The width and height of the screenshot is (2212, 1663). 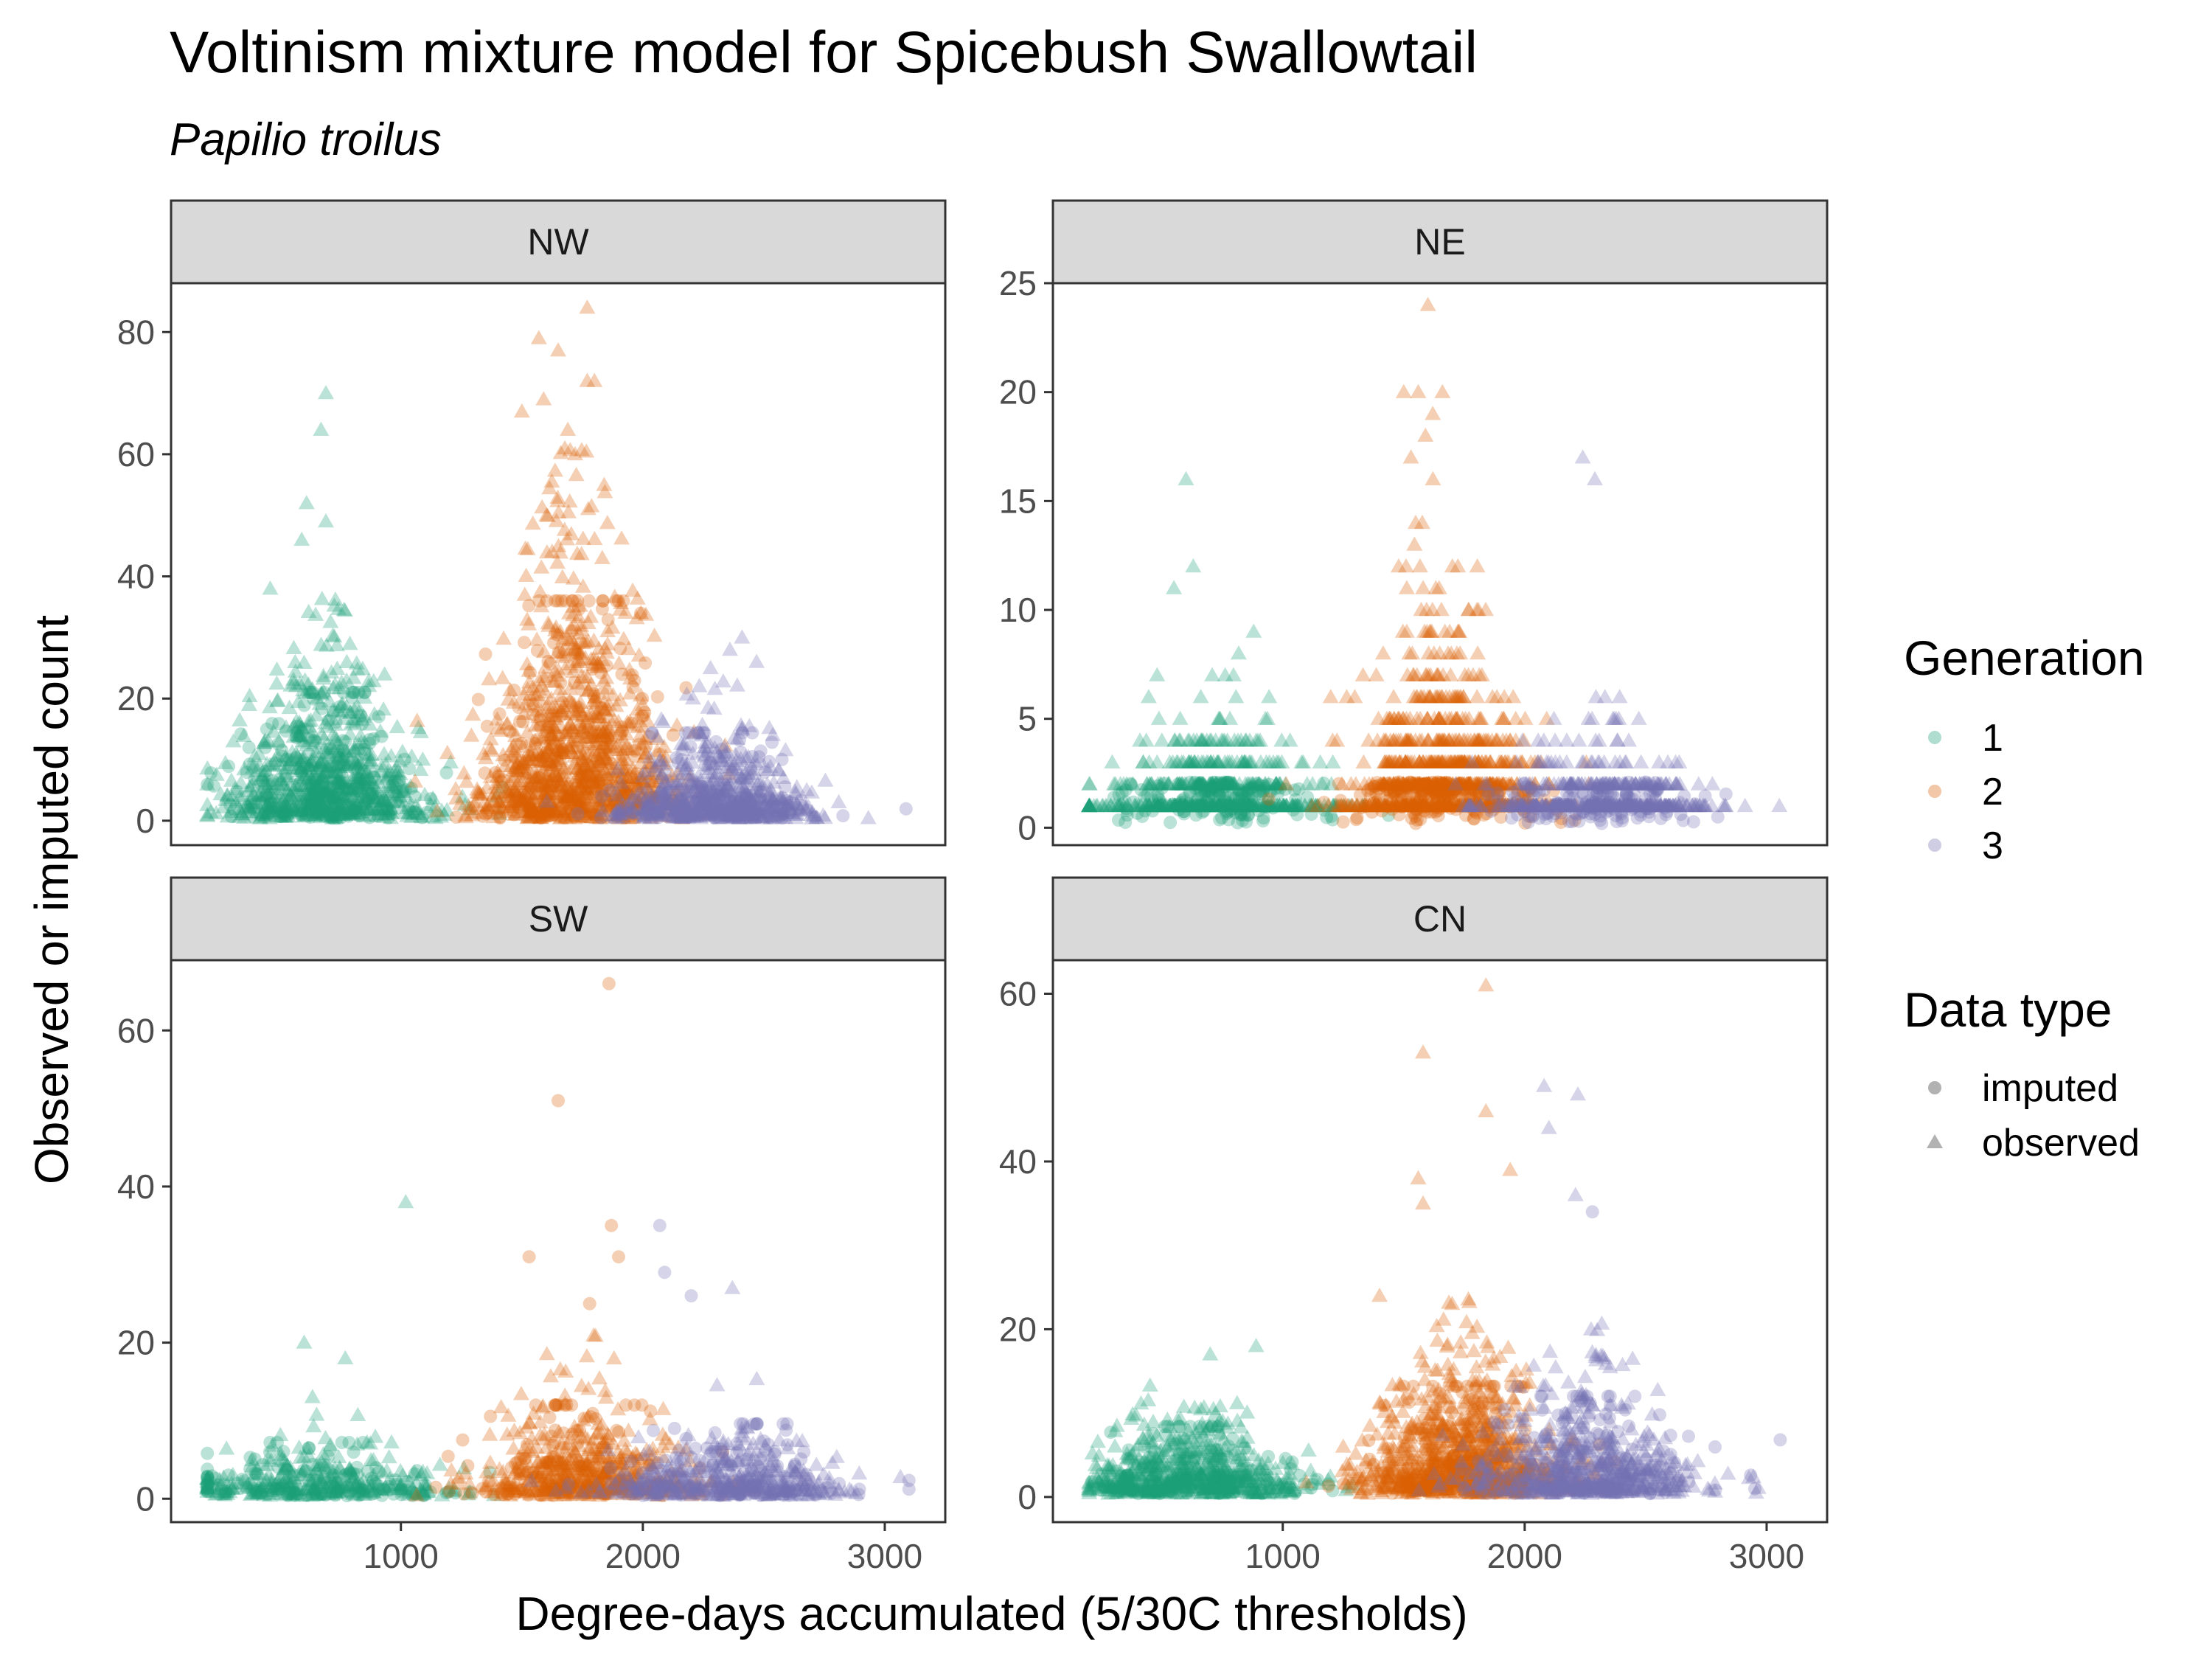 What do you see at coordinates (306, 139) in the screenshot?
I see `chart-subtitle: Papilio troilus` at bounding box center [306, 139].